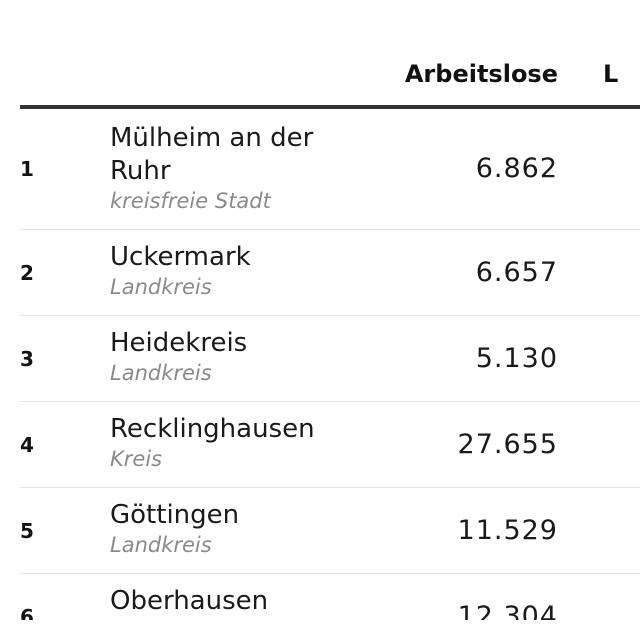  I want to click on table-row: 5 Göttingen Landkreis 11.529, so click(330, 531).